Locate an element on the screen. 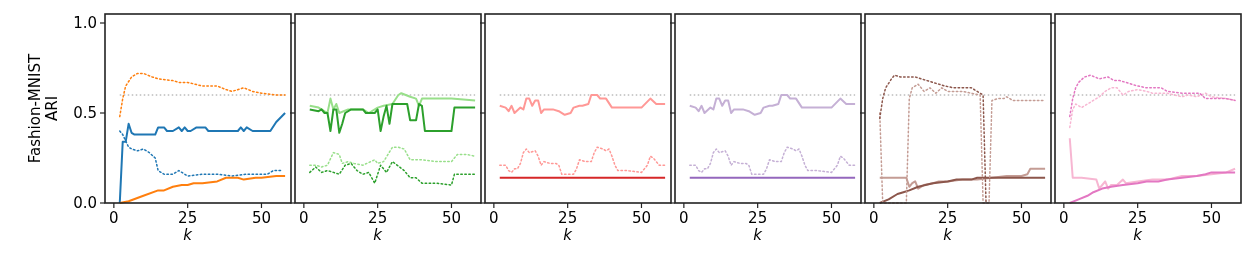  y-tick-label: 0.0 is located at coordinates (85, 203).